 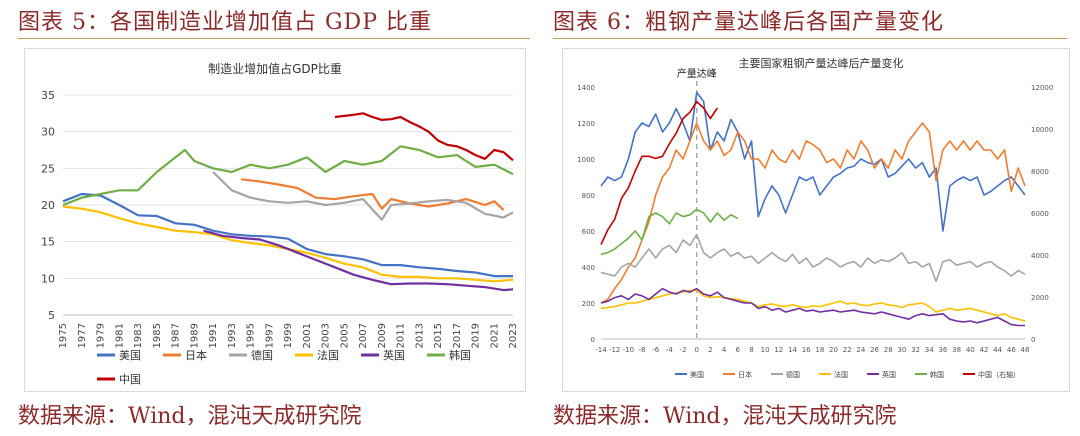 What do you see at coordinates (48, 132) in the screenshot?
I see `y-tick-label-5: 30` at bounding box center [48, 132].